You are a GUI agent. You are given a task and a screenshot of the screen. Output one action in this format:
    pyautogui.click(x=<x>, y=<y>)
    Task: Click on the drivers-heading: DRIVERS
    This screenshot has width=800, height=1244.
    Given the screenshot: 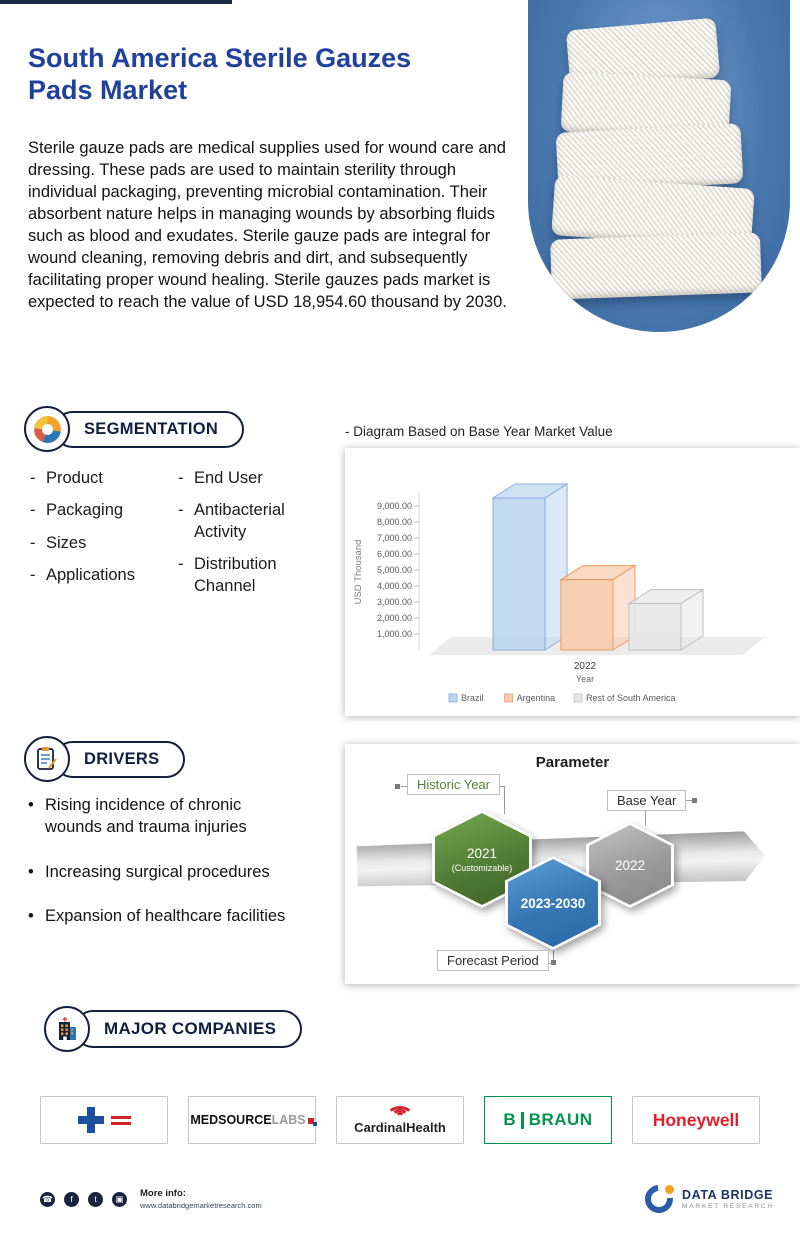 What is the action you would take?
    pyautogui.click(x=120, y=759)
    